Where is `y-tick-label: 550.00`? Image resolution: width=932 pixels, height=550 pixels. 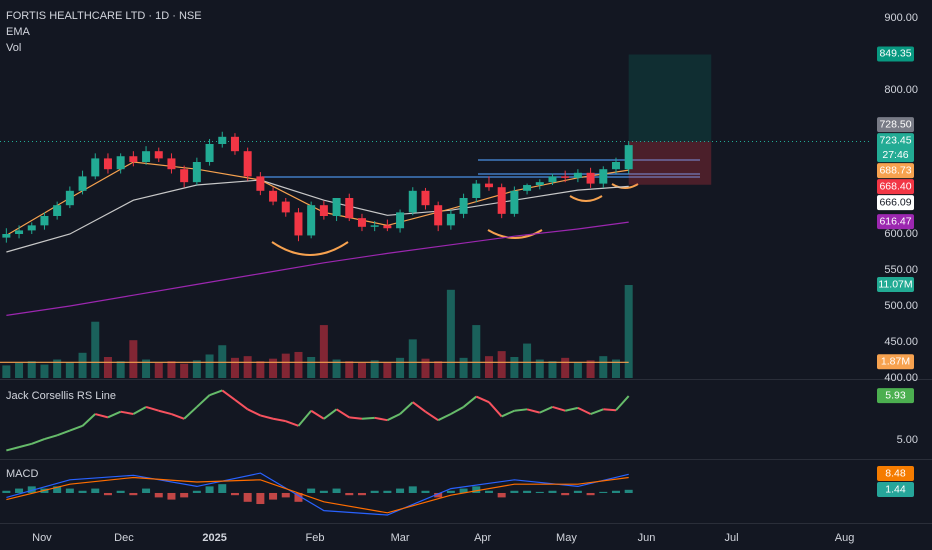
y-tick-label: 550.00 is located at coordinates (901, 270).